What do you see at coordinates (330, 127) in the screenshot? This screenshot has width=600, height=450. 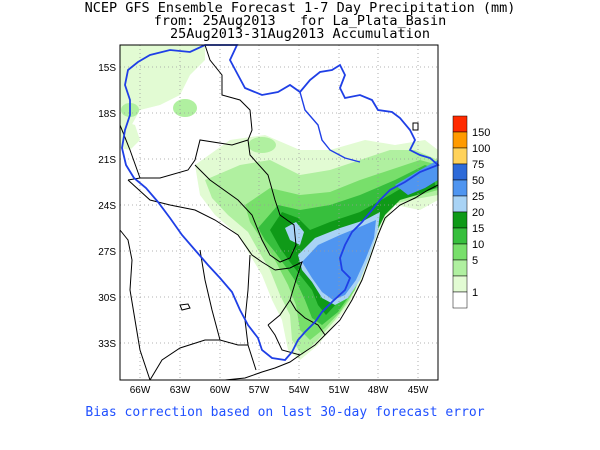 I see `river-channel` at bounding box center [330, 127].